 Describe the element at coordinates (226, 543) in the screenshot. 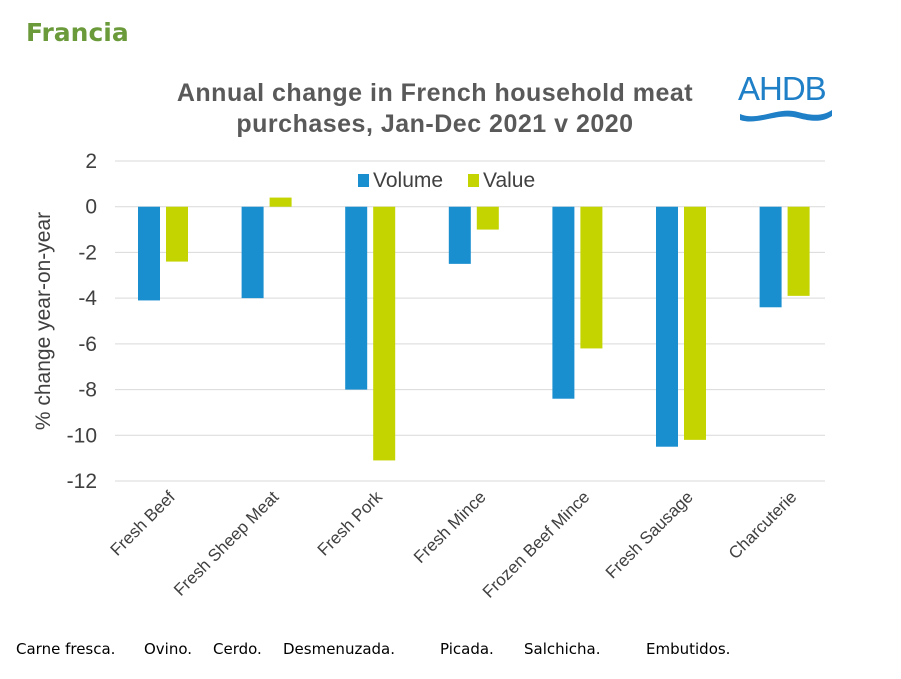

I see `x-tick-label: Fresh Sheep Meat` at that location.